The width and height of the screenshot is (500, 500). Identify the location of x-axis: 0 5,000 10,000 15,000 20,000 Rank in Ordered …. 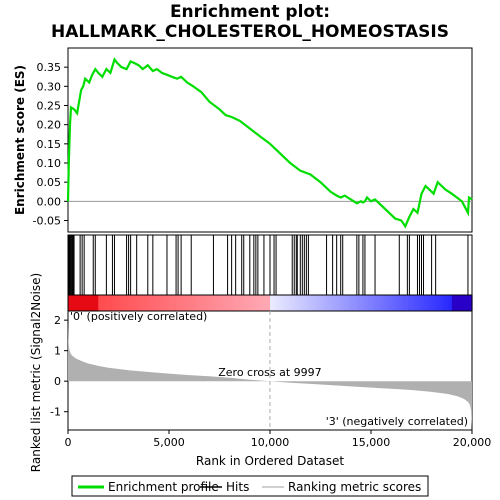
(278, 449).